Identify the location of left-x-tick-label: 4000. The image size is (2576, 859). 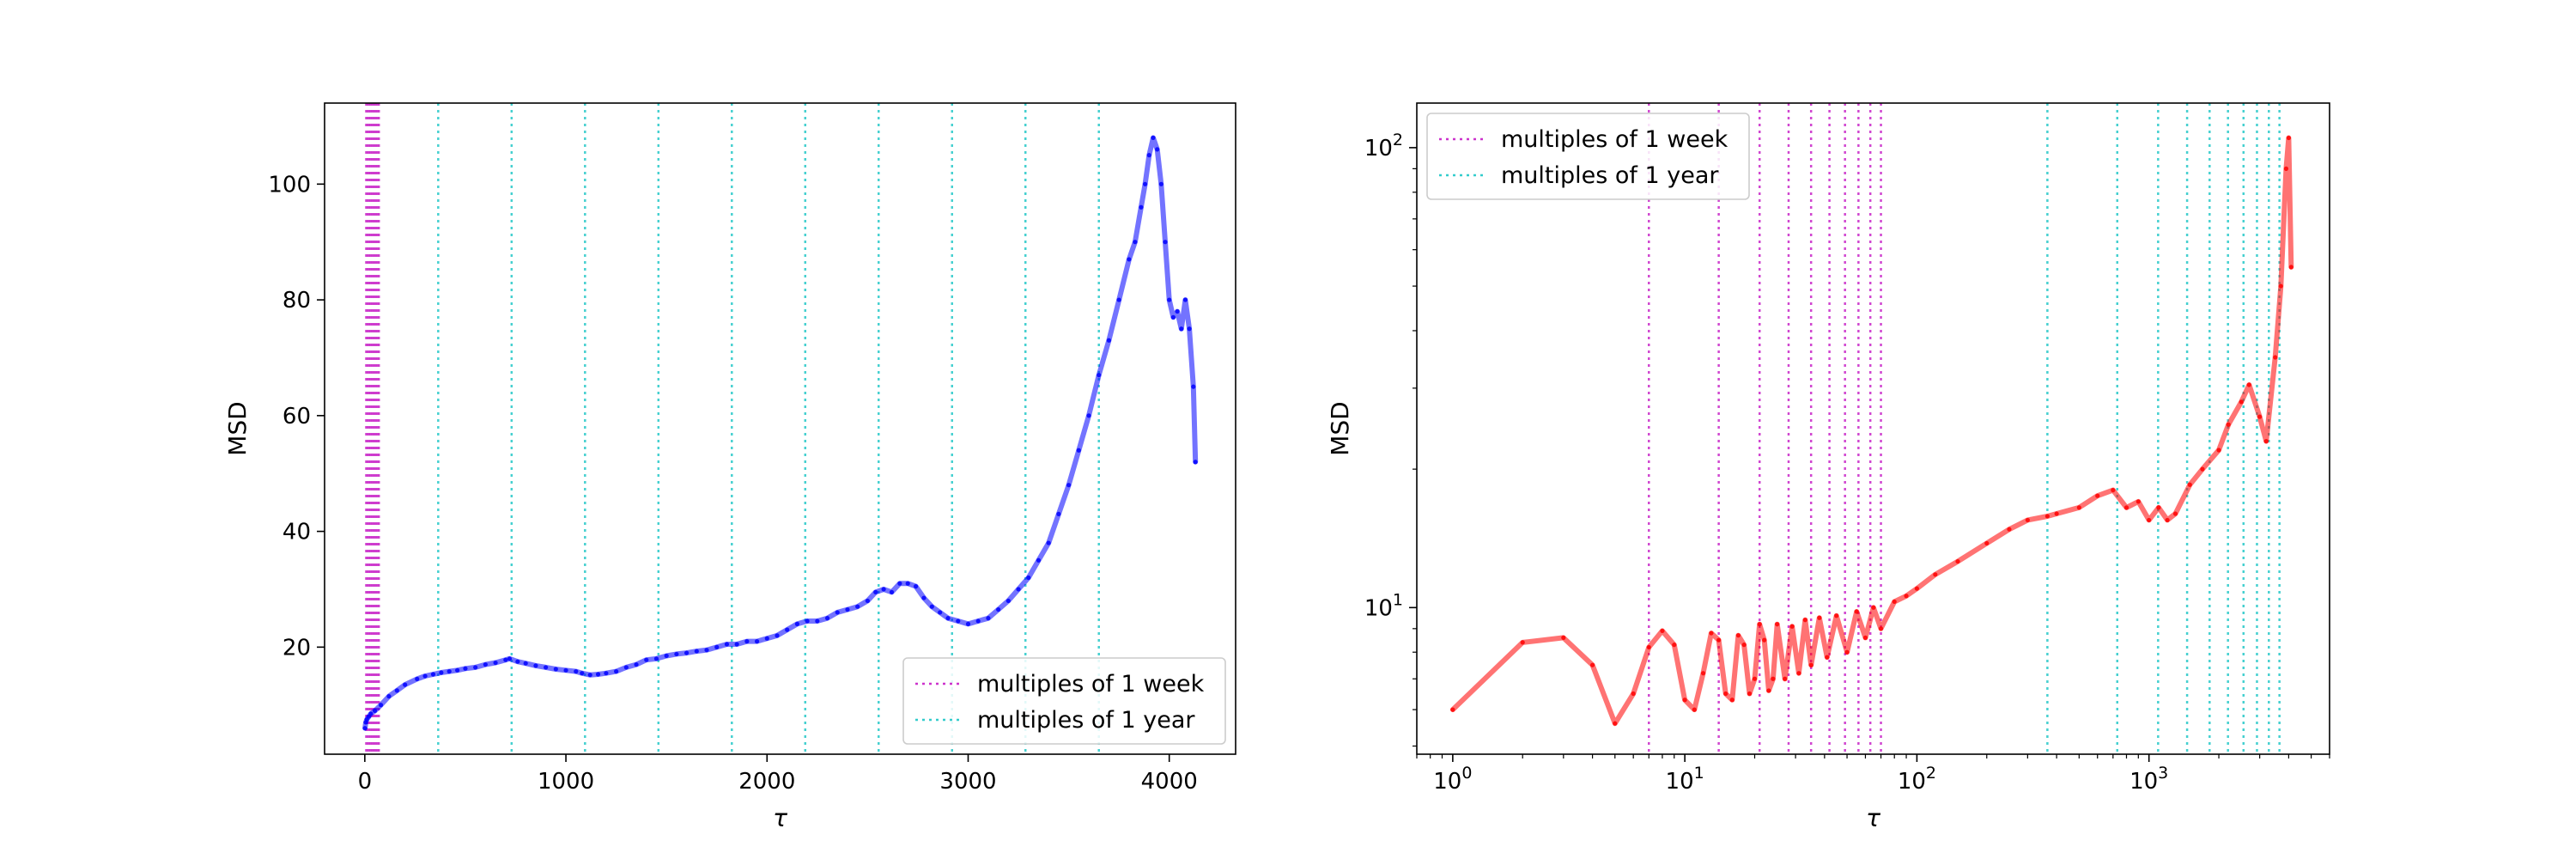
(1169, 782).